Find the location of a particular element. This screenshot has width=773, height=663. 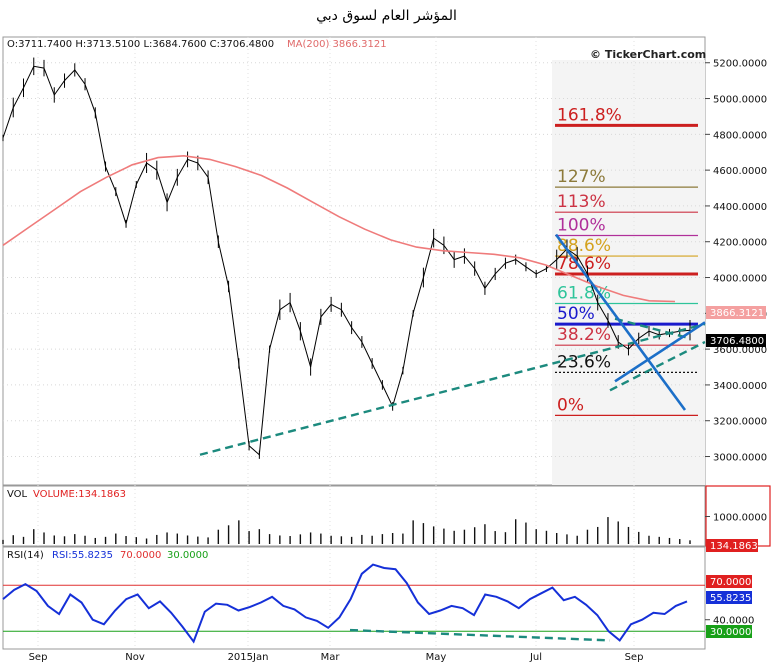

rsi-divergence-line is located at coordinates (480, 635).